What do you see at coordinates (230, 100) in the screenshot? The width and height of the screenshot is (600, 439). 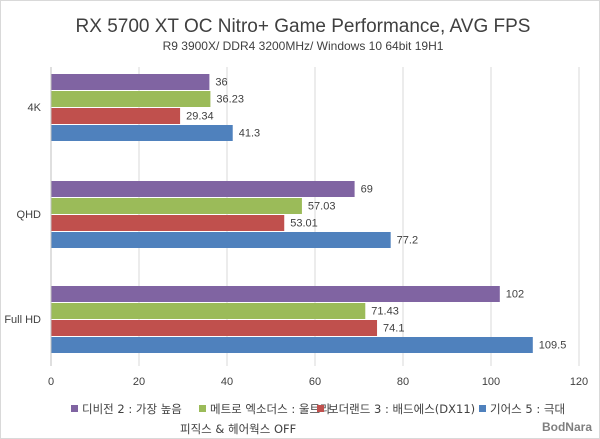 I see `data-label: 36.23` at bounding box center [230, 100].